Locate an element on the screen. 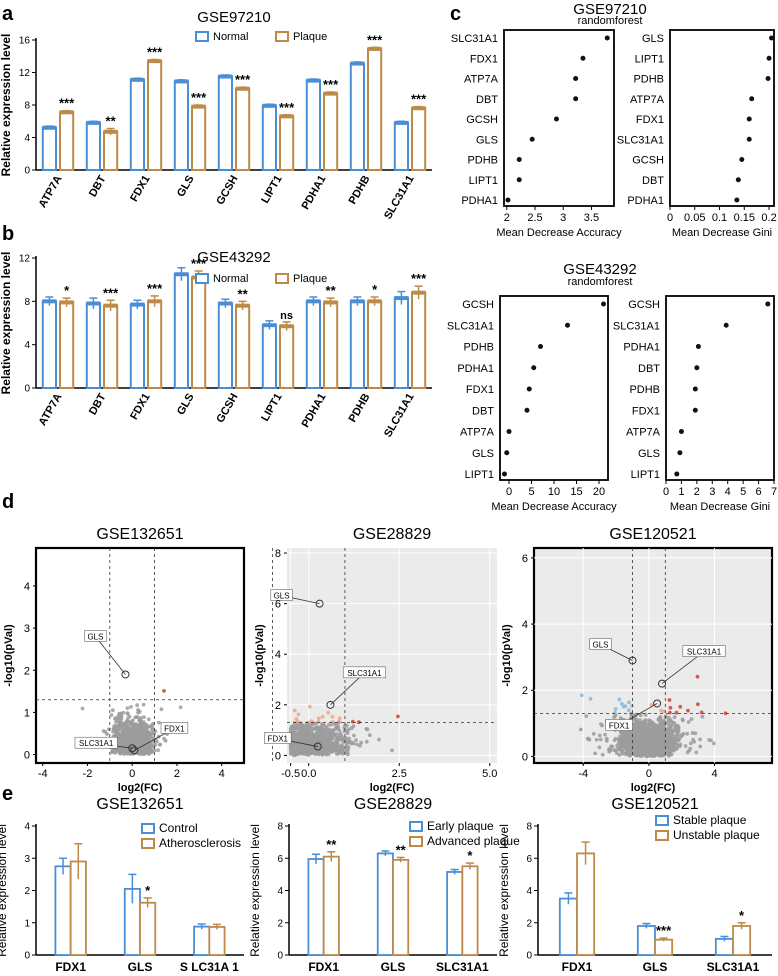 The image size is (778, 976). category-label: PDHA1 is located at coordinates (314, 193).